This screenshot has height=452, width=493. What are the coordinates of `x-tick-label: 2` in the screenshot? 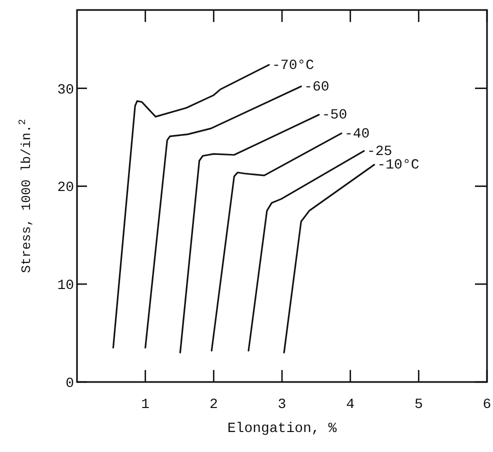 It's located at (213, 405).